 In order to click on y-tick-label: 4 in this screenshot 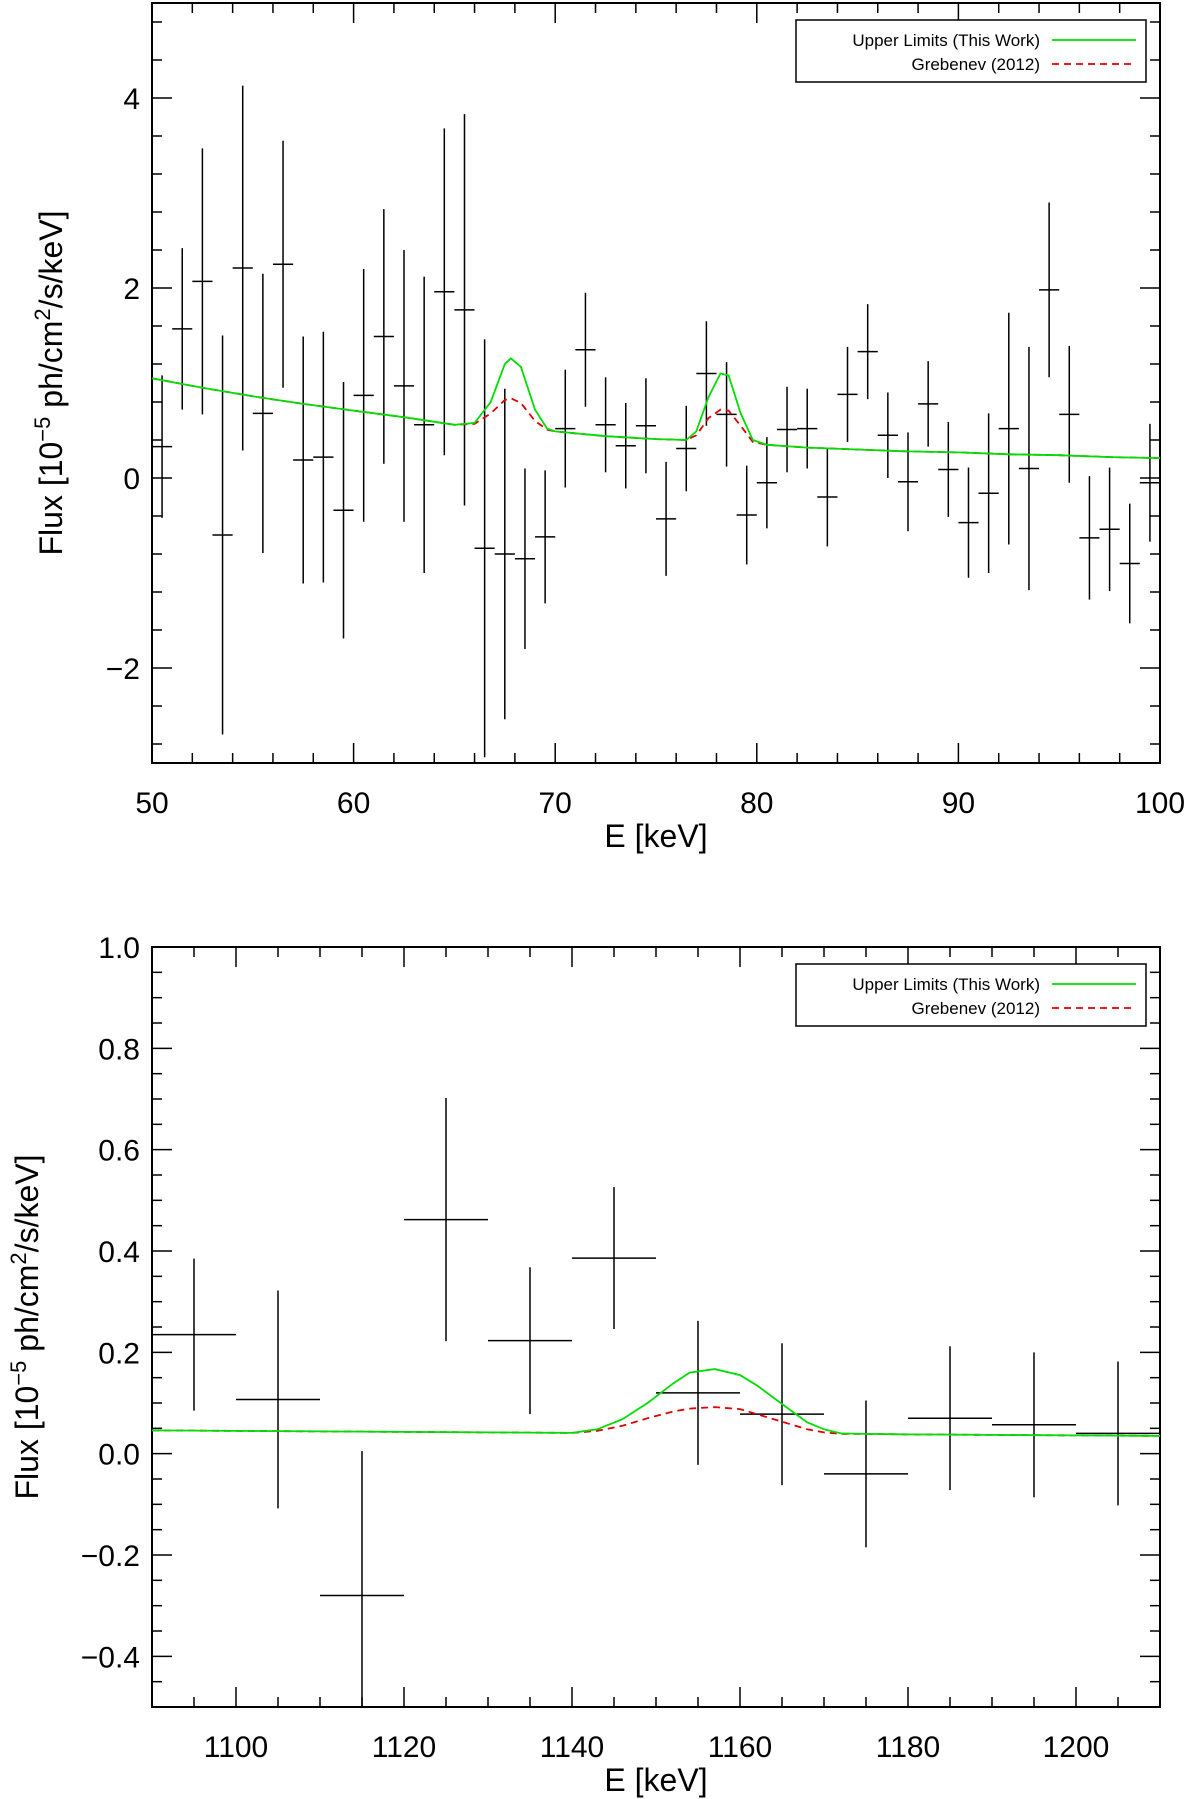, I will do `click(131, 99)`.